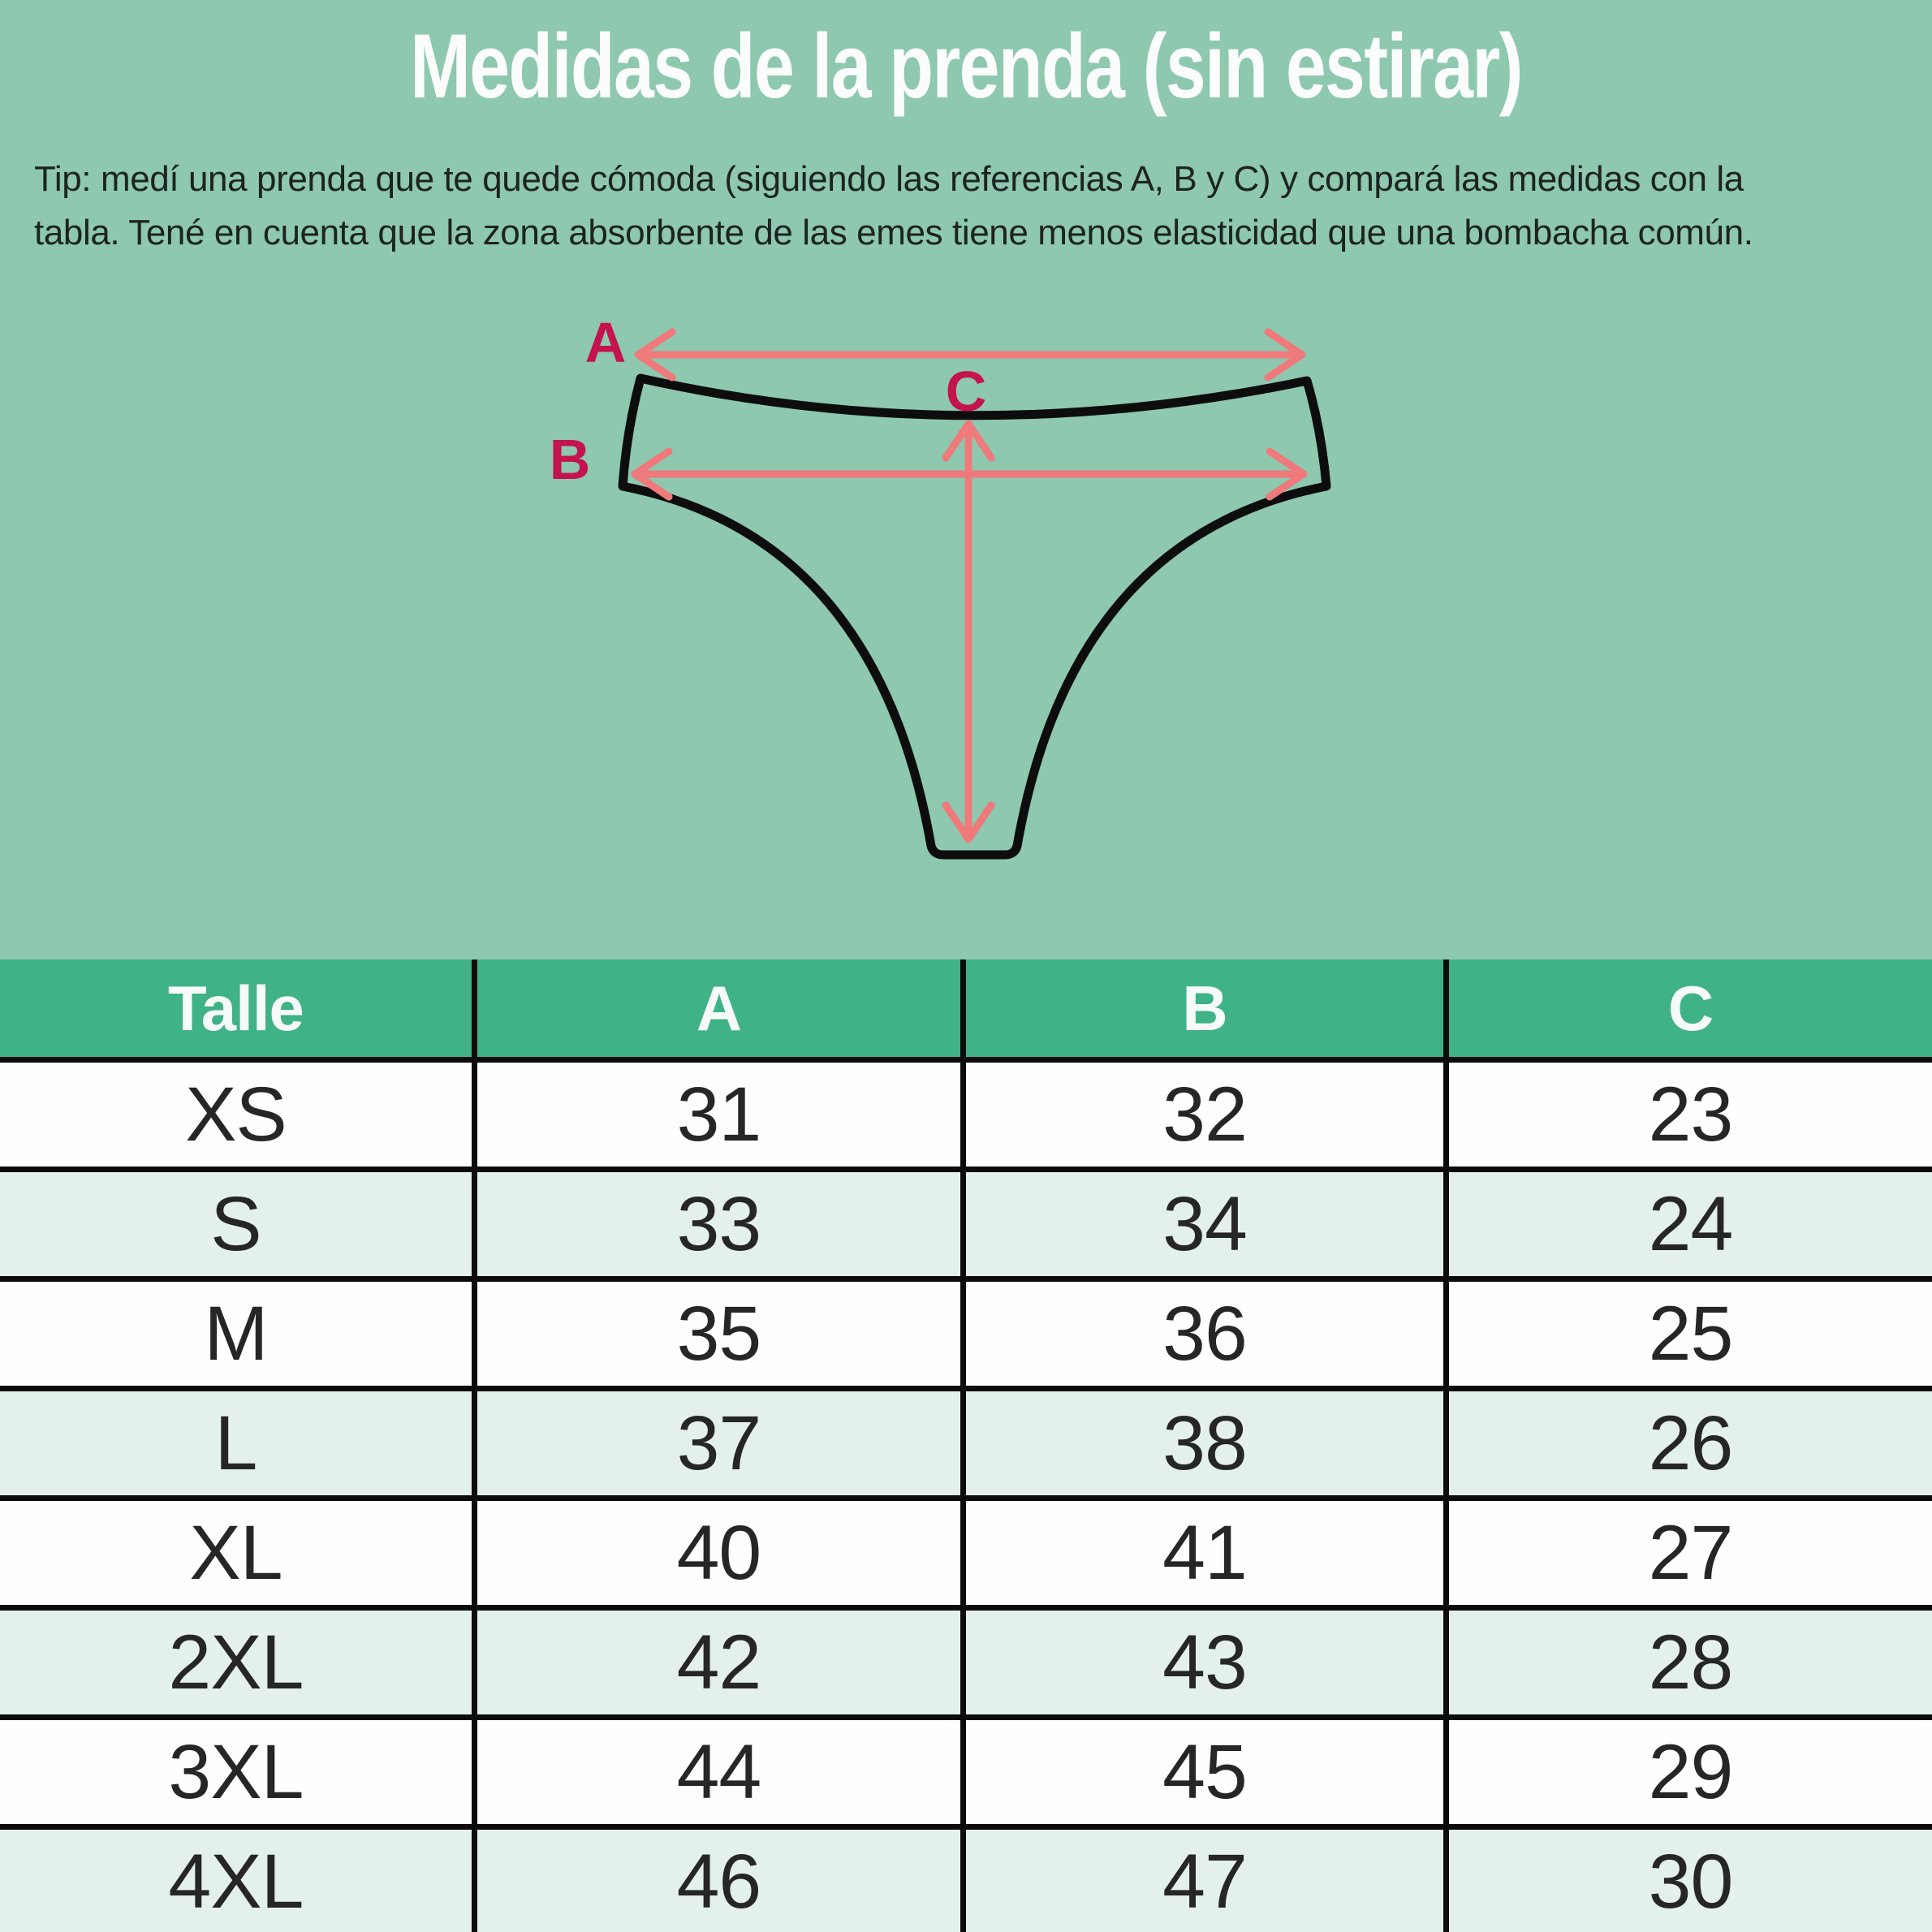 This screenshot has height=1932, width=1932. What do you see at coordinates (721, 1443) in the screenshot?
I see `cell-a: 37` at bounding box center [721, 1443].